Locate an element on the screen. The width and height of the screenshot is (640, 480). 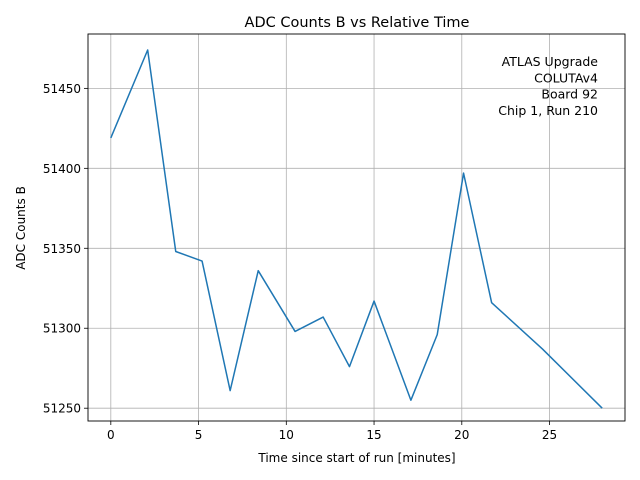
annotation-line: COLUTAv4 is located at coordinates (566, 77).